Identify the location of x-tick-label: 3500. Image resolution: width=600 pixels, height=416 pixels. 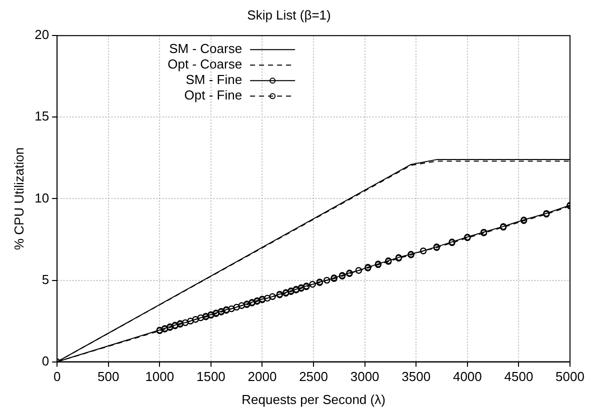
(416, 376).